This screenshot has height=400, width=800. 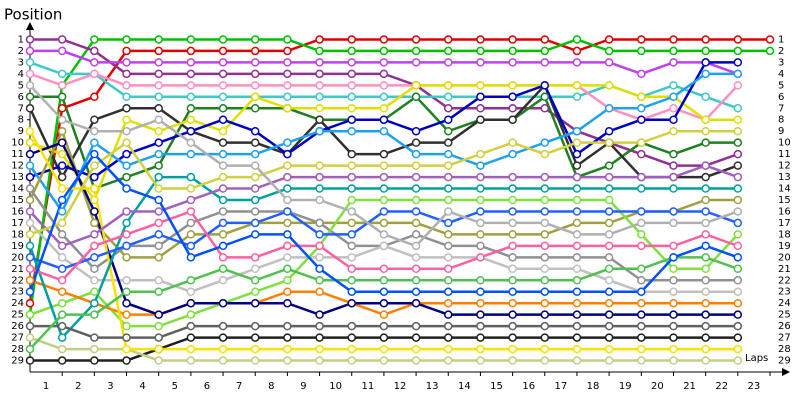 I want to click on y-tick-label-right: 3, so click(x=781, y=62).